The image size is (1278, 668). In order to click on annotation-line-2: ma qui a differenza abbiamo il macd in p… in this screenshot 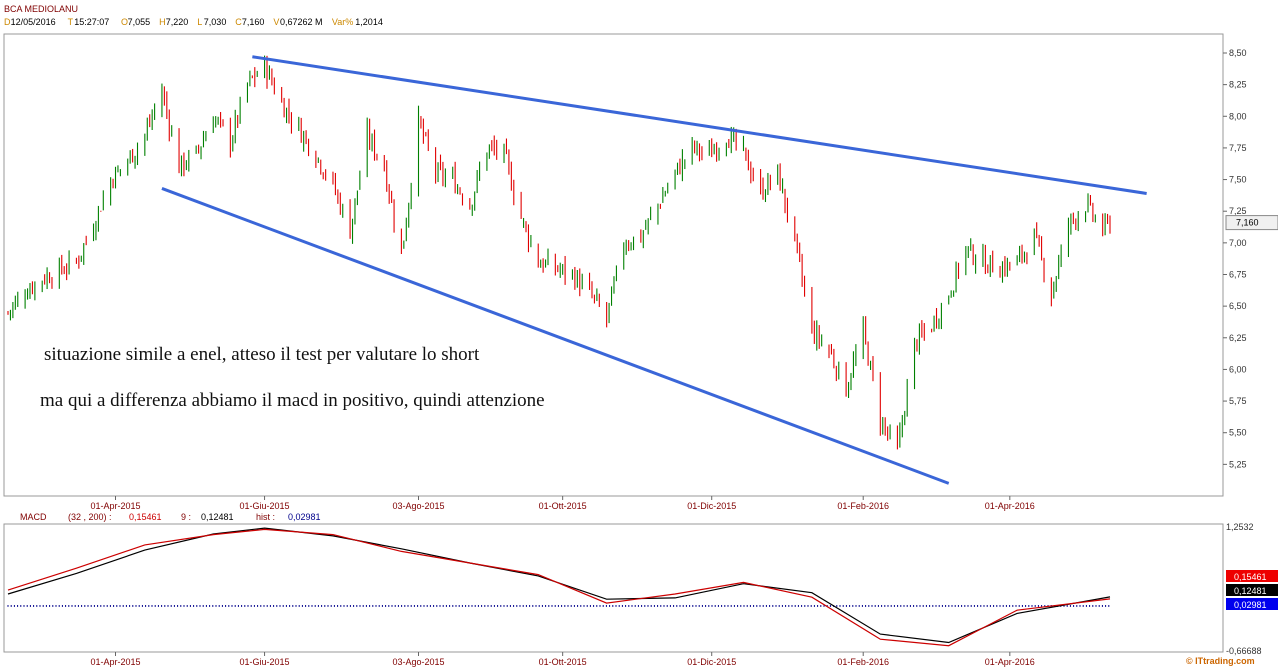, I will do `click(292, 400)`.